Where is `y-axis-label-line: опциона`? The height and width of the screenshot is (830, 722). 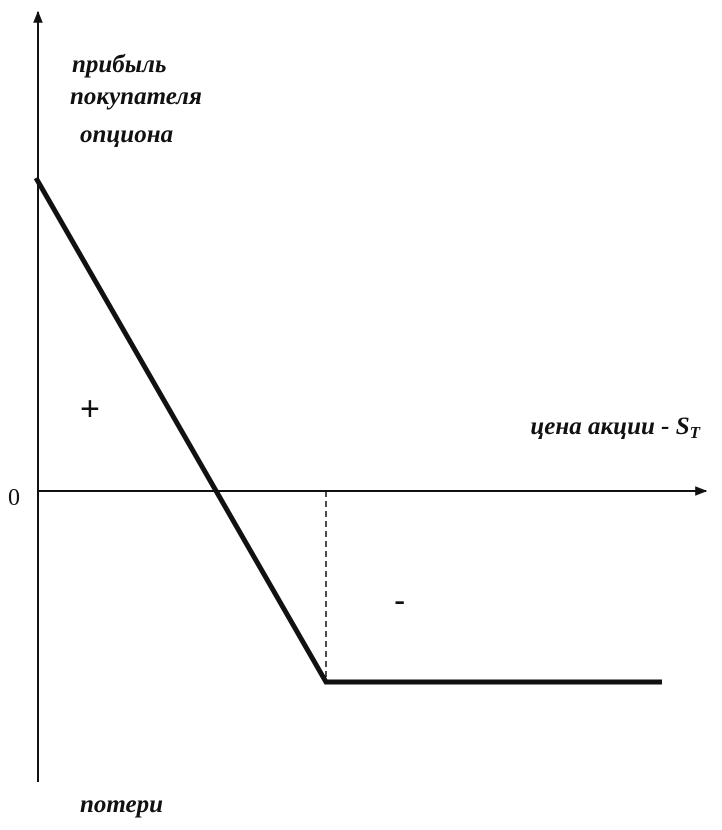
y-axis-label-line: опциона is located at coordinates (126, 134).